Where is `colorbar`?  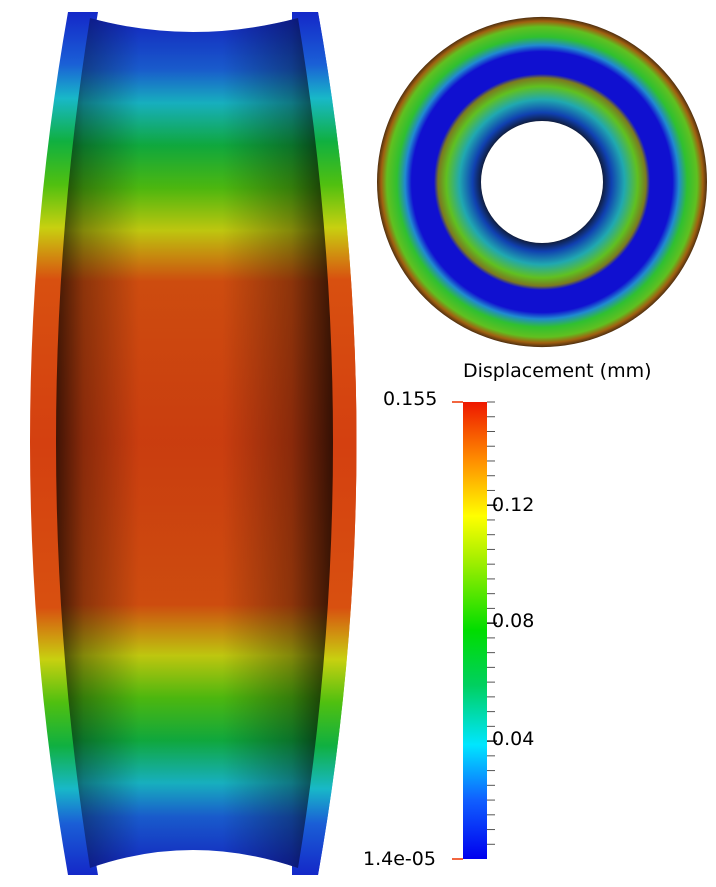
colorbar is located at coordinates (474, 630).